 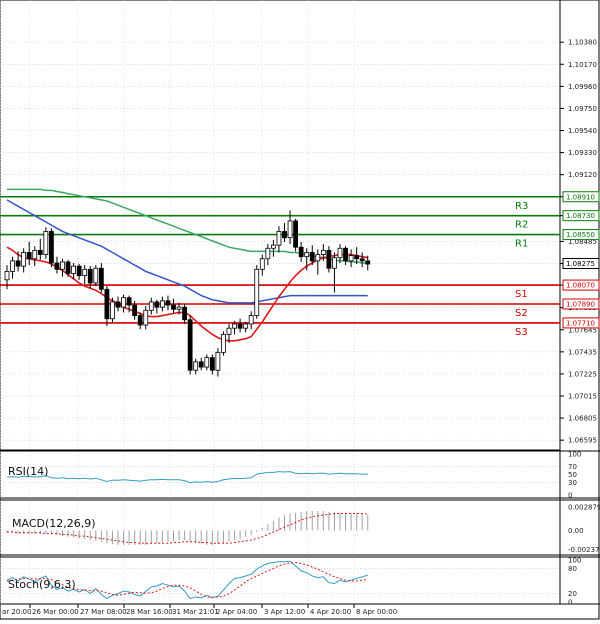 I want to click on rsi-title: RSI(14), so click(x=28, y=471).